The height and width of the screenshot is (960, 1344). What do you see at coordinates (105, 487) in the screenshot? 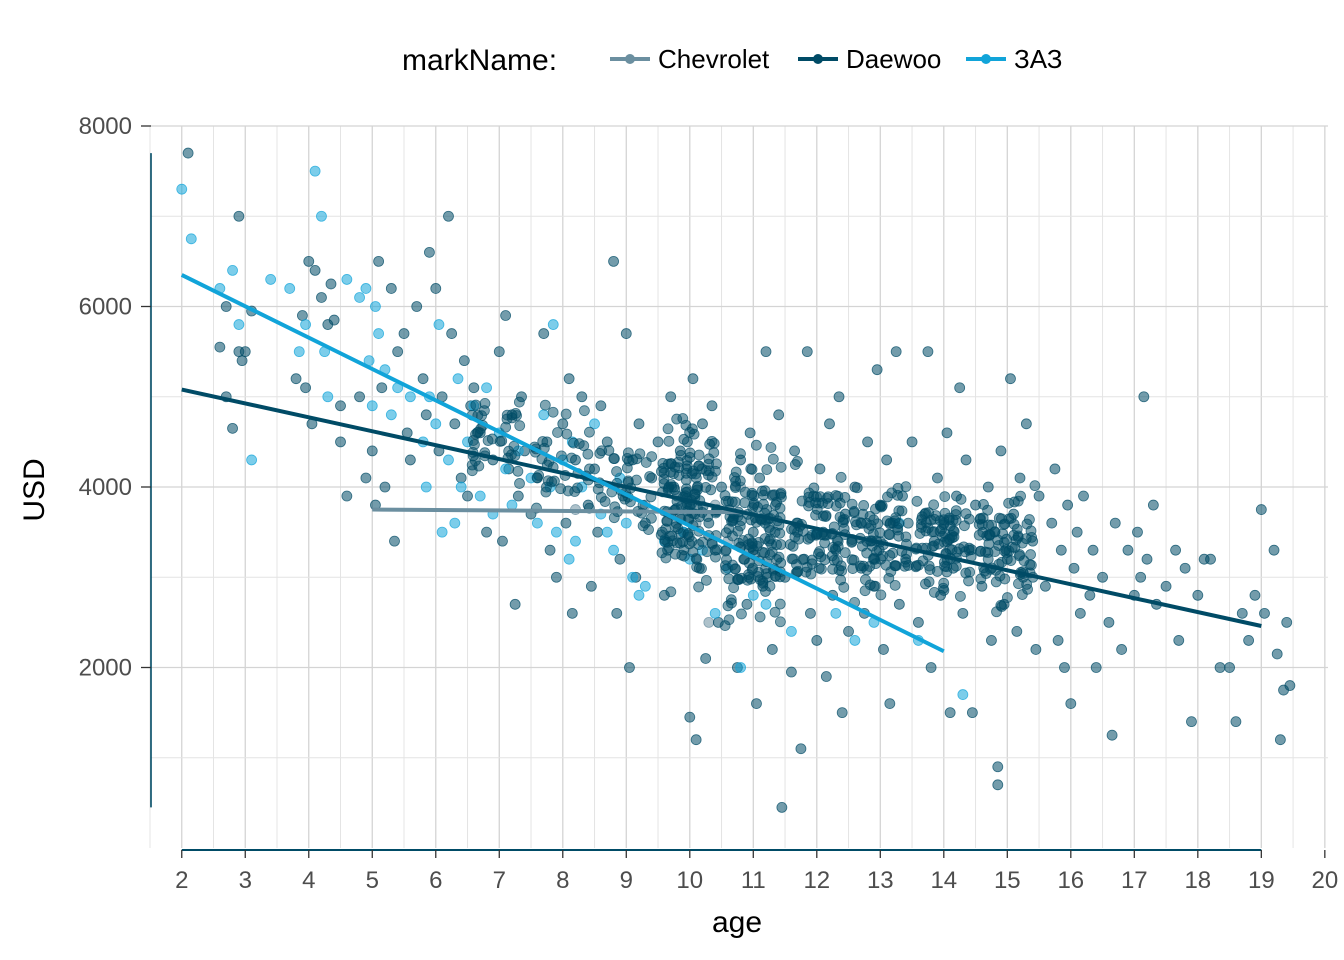
I see `y-tick-label: 4000` at bounding box center [105, 487].